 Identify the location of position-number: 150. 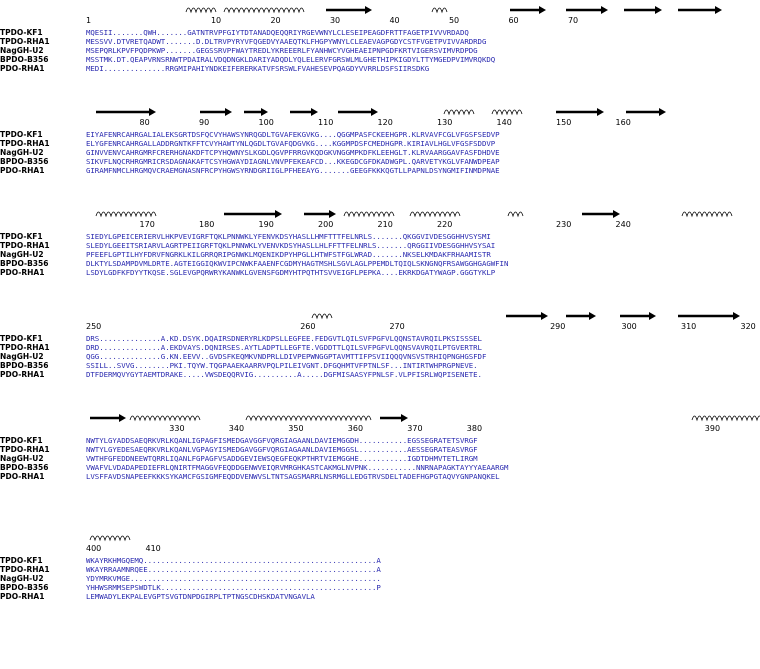
(564, 122).